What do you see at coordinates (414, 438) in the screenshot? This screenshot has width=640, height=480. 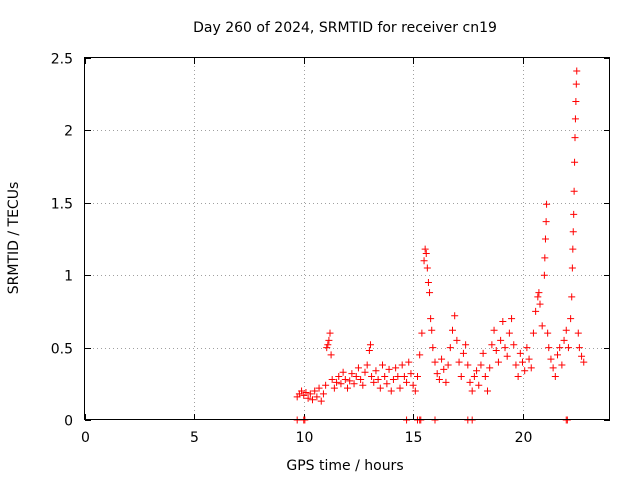 I see `x-tick-label: 15` at bounding box center [414, 438].